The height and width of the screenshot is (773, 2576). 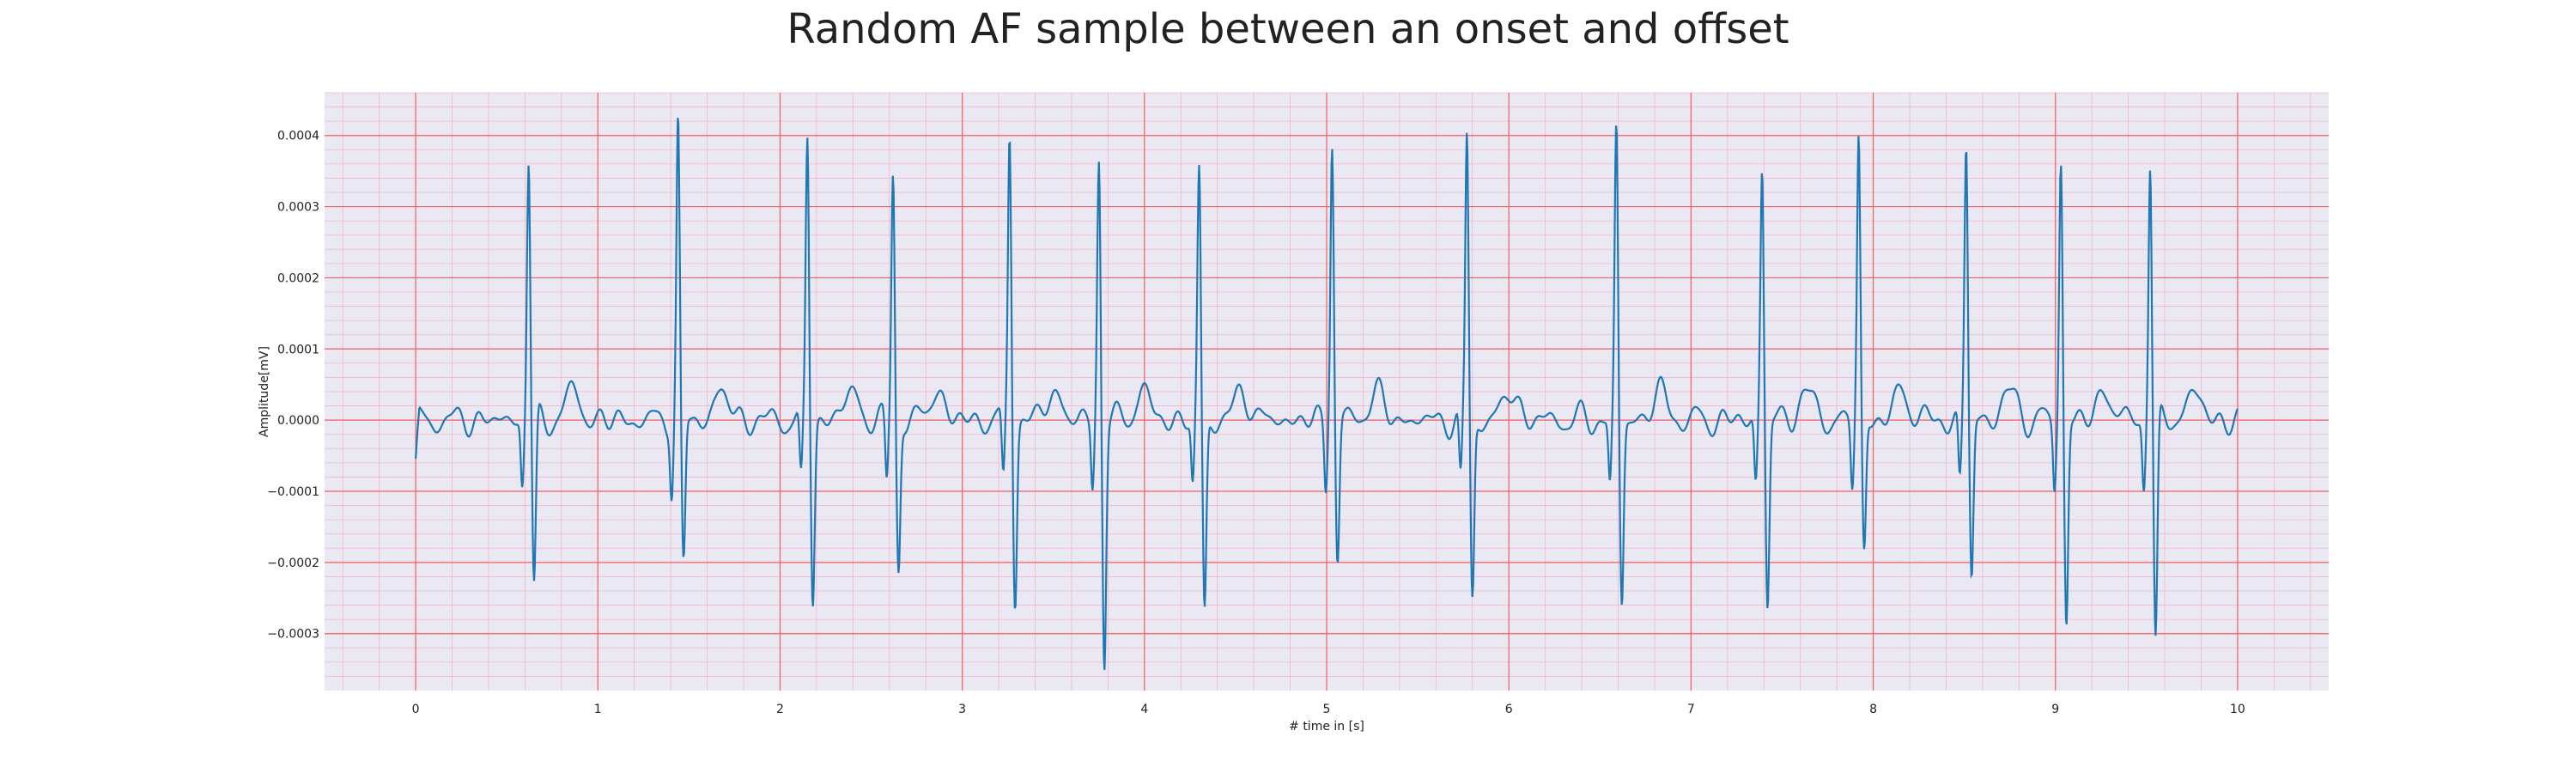 I want to click on x-tick-label: 10, so click(x=2237, y=709).